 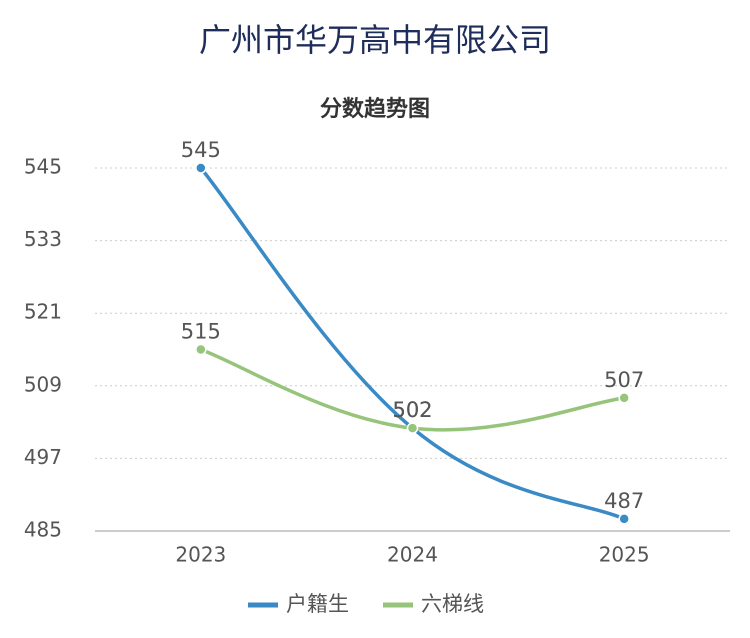 What do you see at coordinates (43, 530) in the screenshot?
I see `y-tick-label: 485` at bounding box center [43, 530].